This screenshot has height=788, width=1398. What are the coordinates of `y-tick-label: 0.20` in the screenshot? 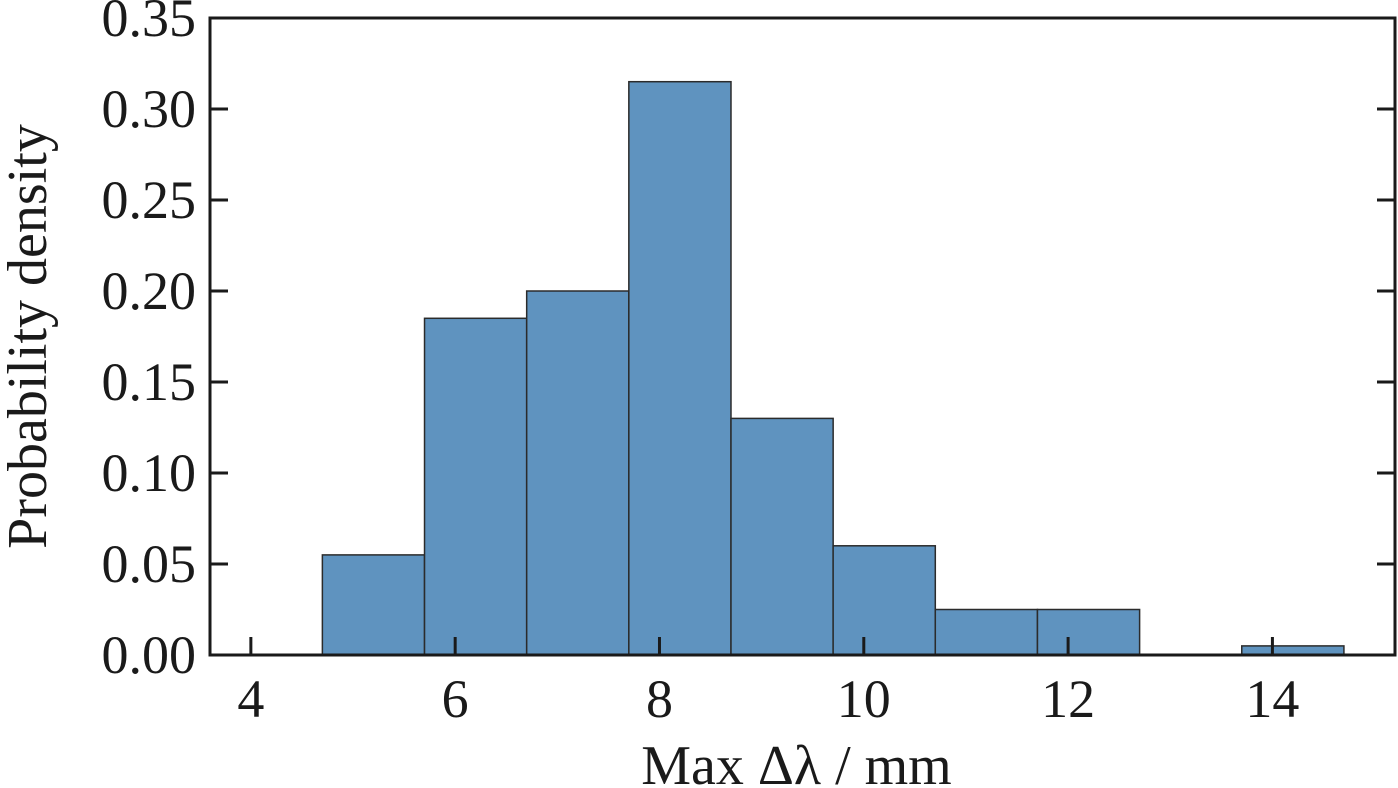 It's located at (149, 291).